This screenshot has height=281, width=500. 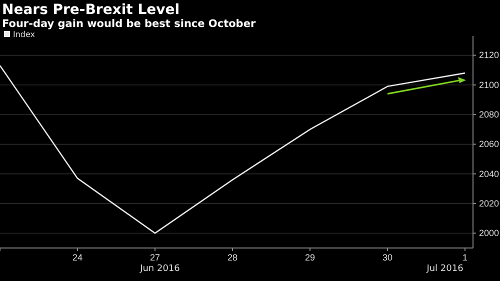 What do you see at coordinates (91, 10) in the screenshot?
I see `chart-title: Nears Pre-Brexit Level` at bounding box center [91, 10].